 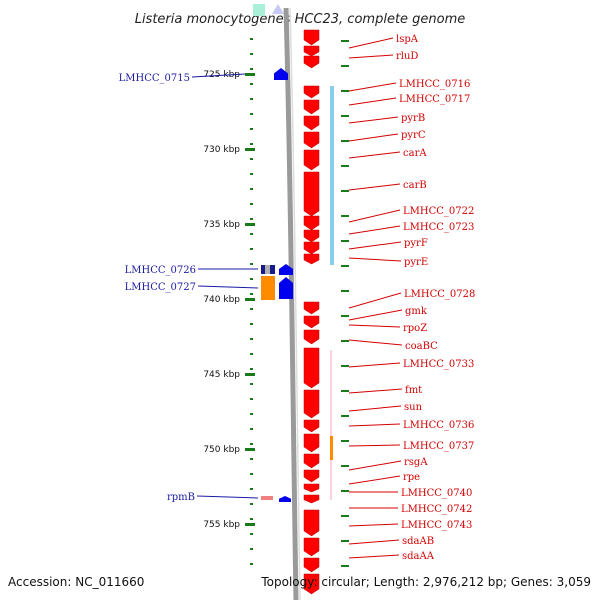 I want to click on gene-label: fmt, so click(x=413, y=390).